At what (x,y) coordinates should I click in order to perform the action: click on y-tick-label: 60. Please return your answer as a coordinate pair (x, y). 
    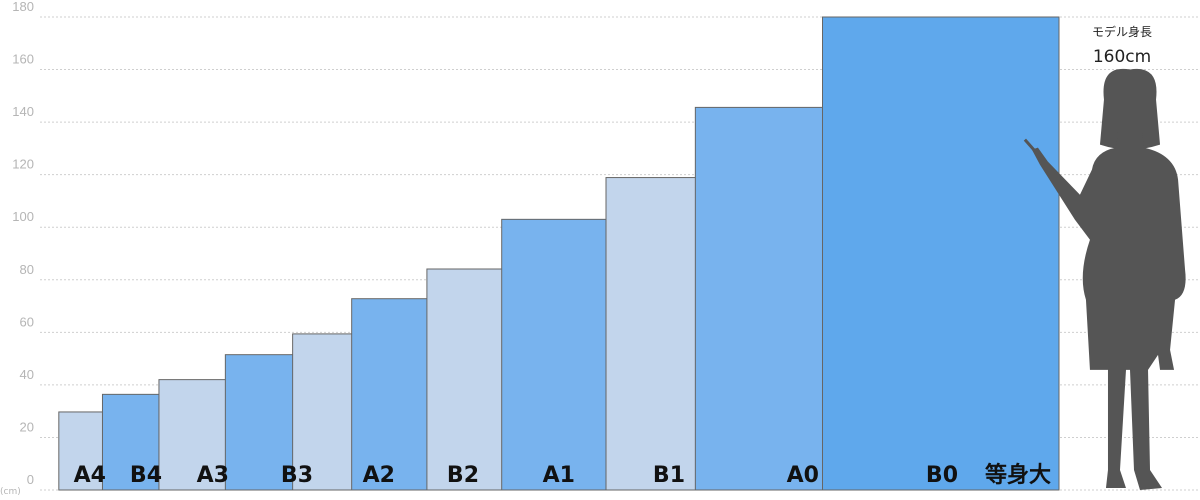
    Looking at the image, I should click on (27, 321).